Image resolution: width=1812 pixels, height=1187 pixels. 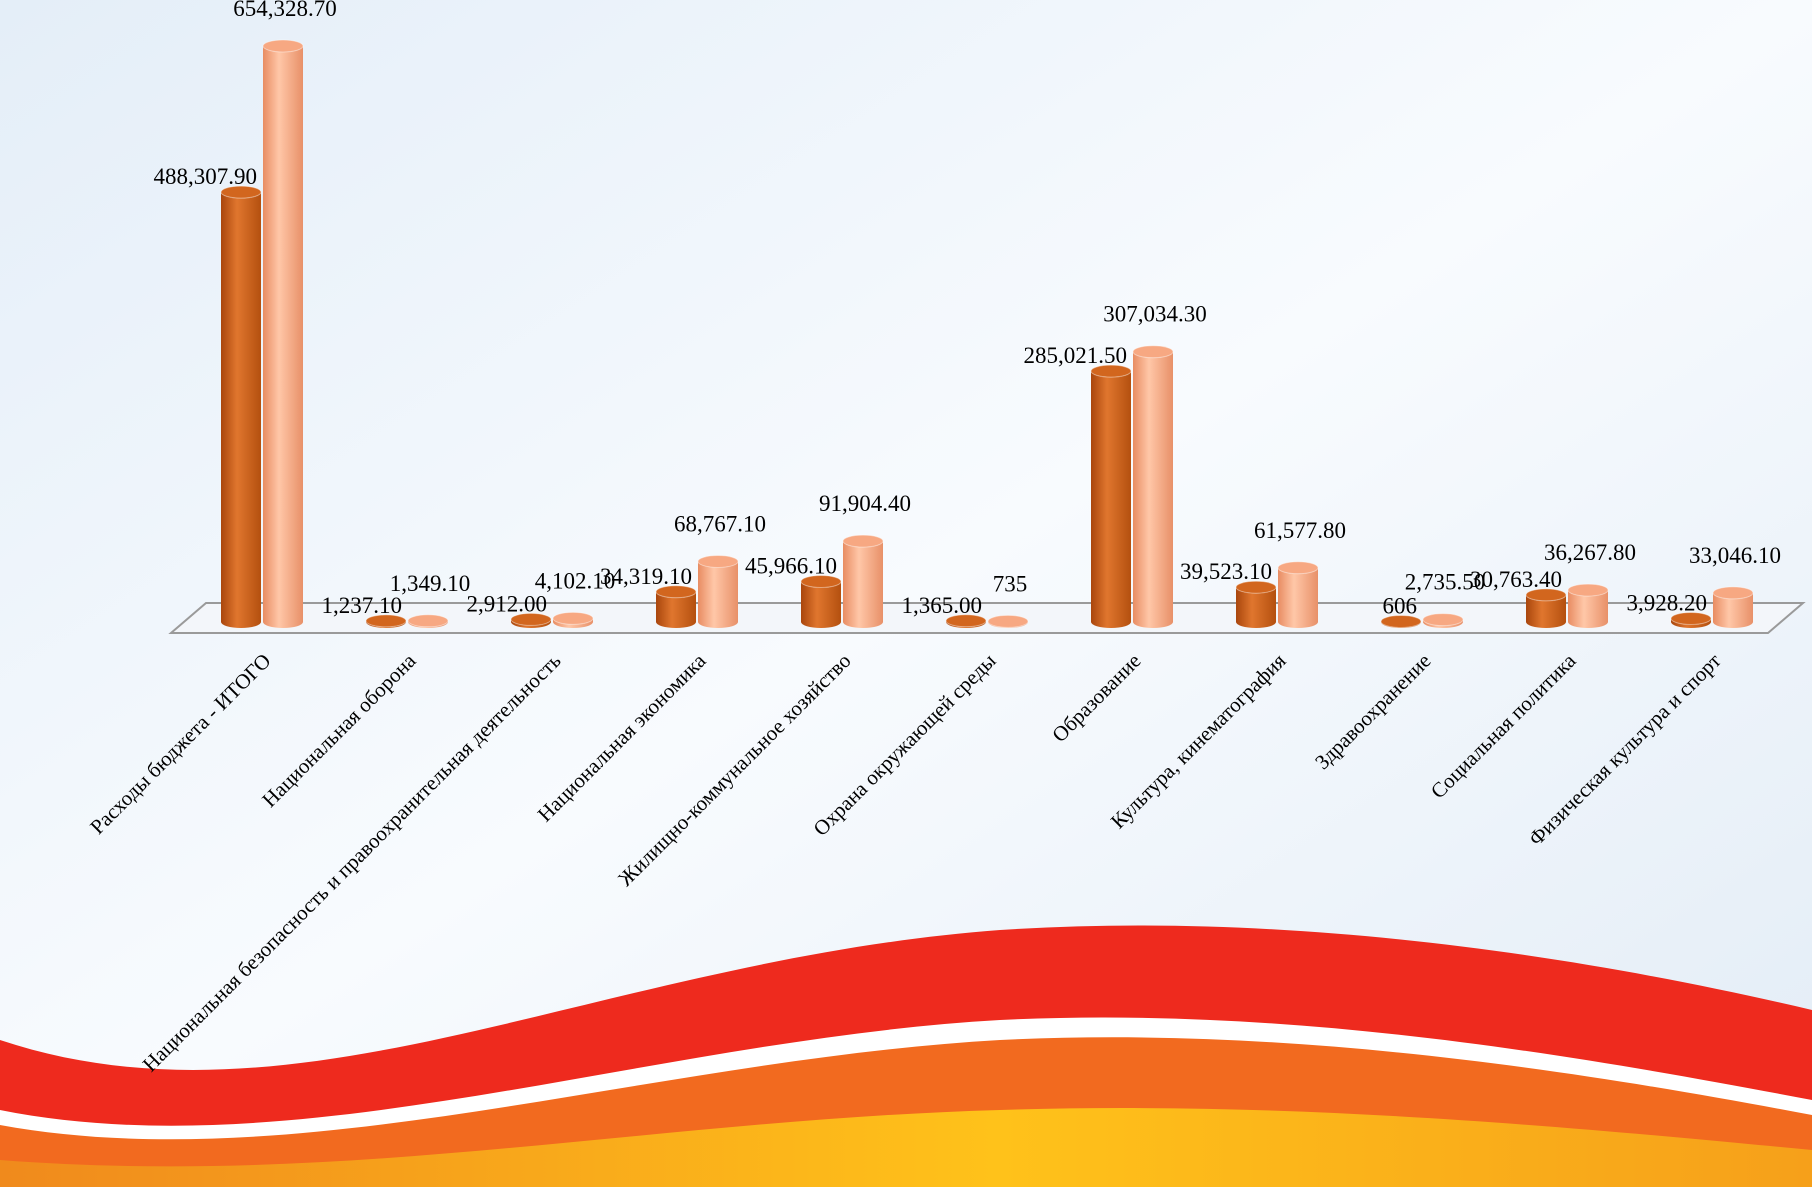 What do you see at coordinates (430, 583) in the screenshot?
I see `value-label: 1,349.10` at bounding box center [430, 583].